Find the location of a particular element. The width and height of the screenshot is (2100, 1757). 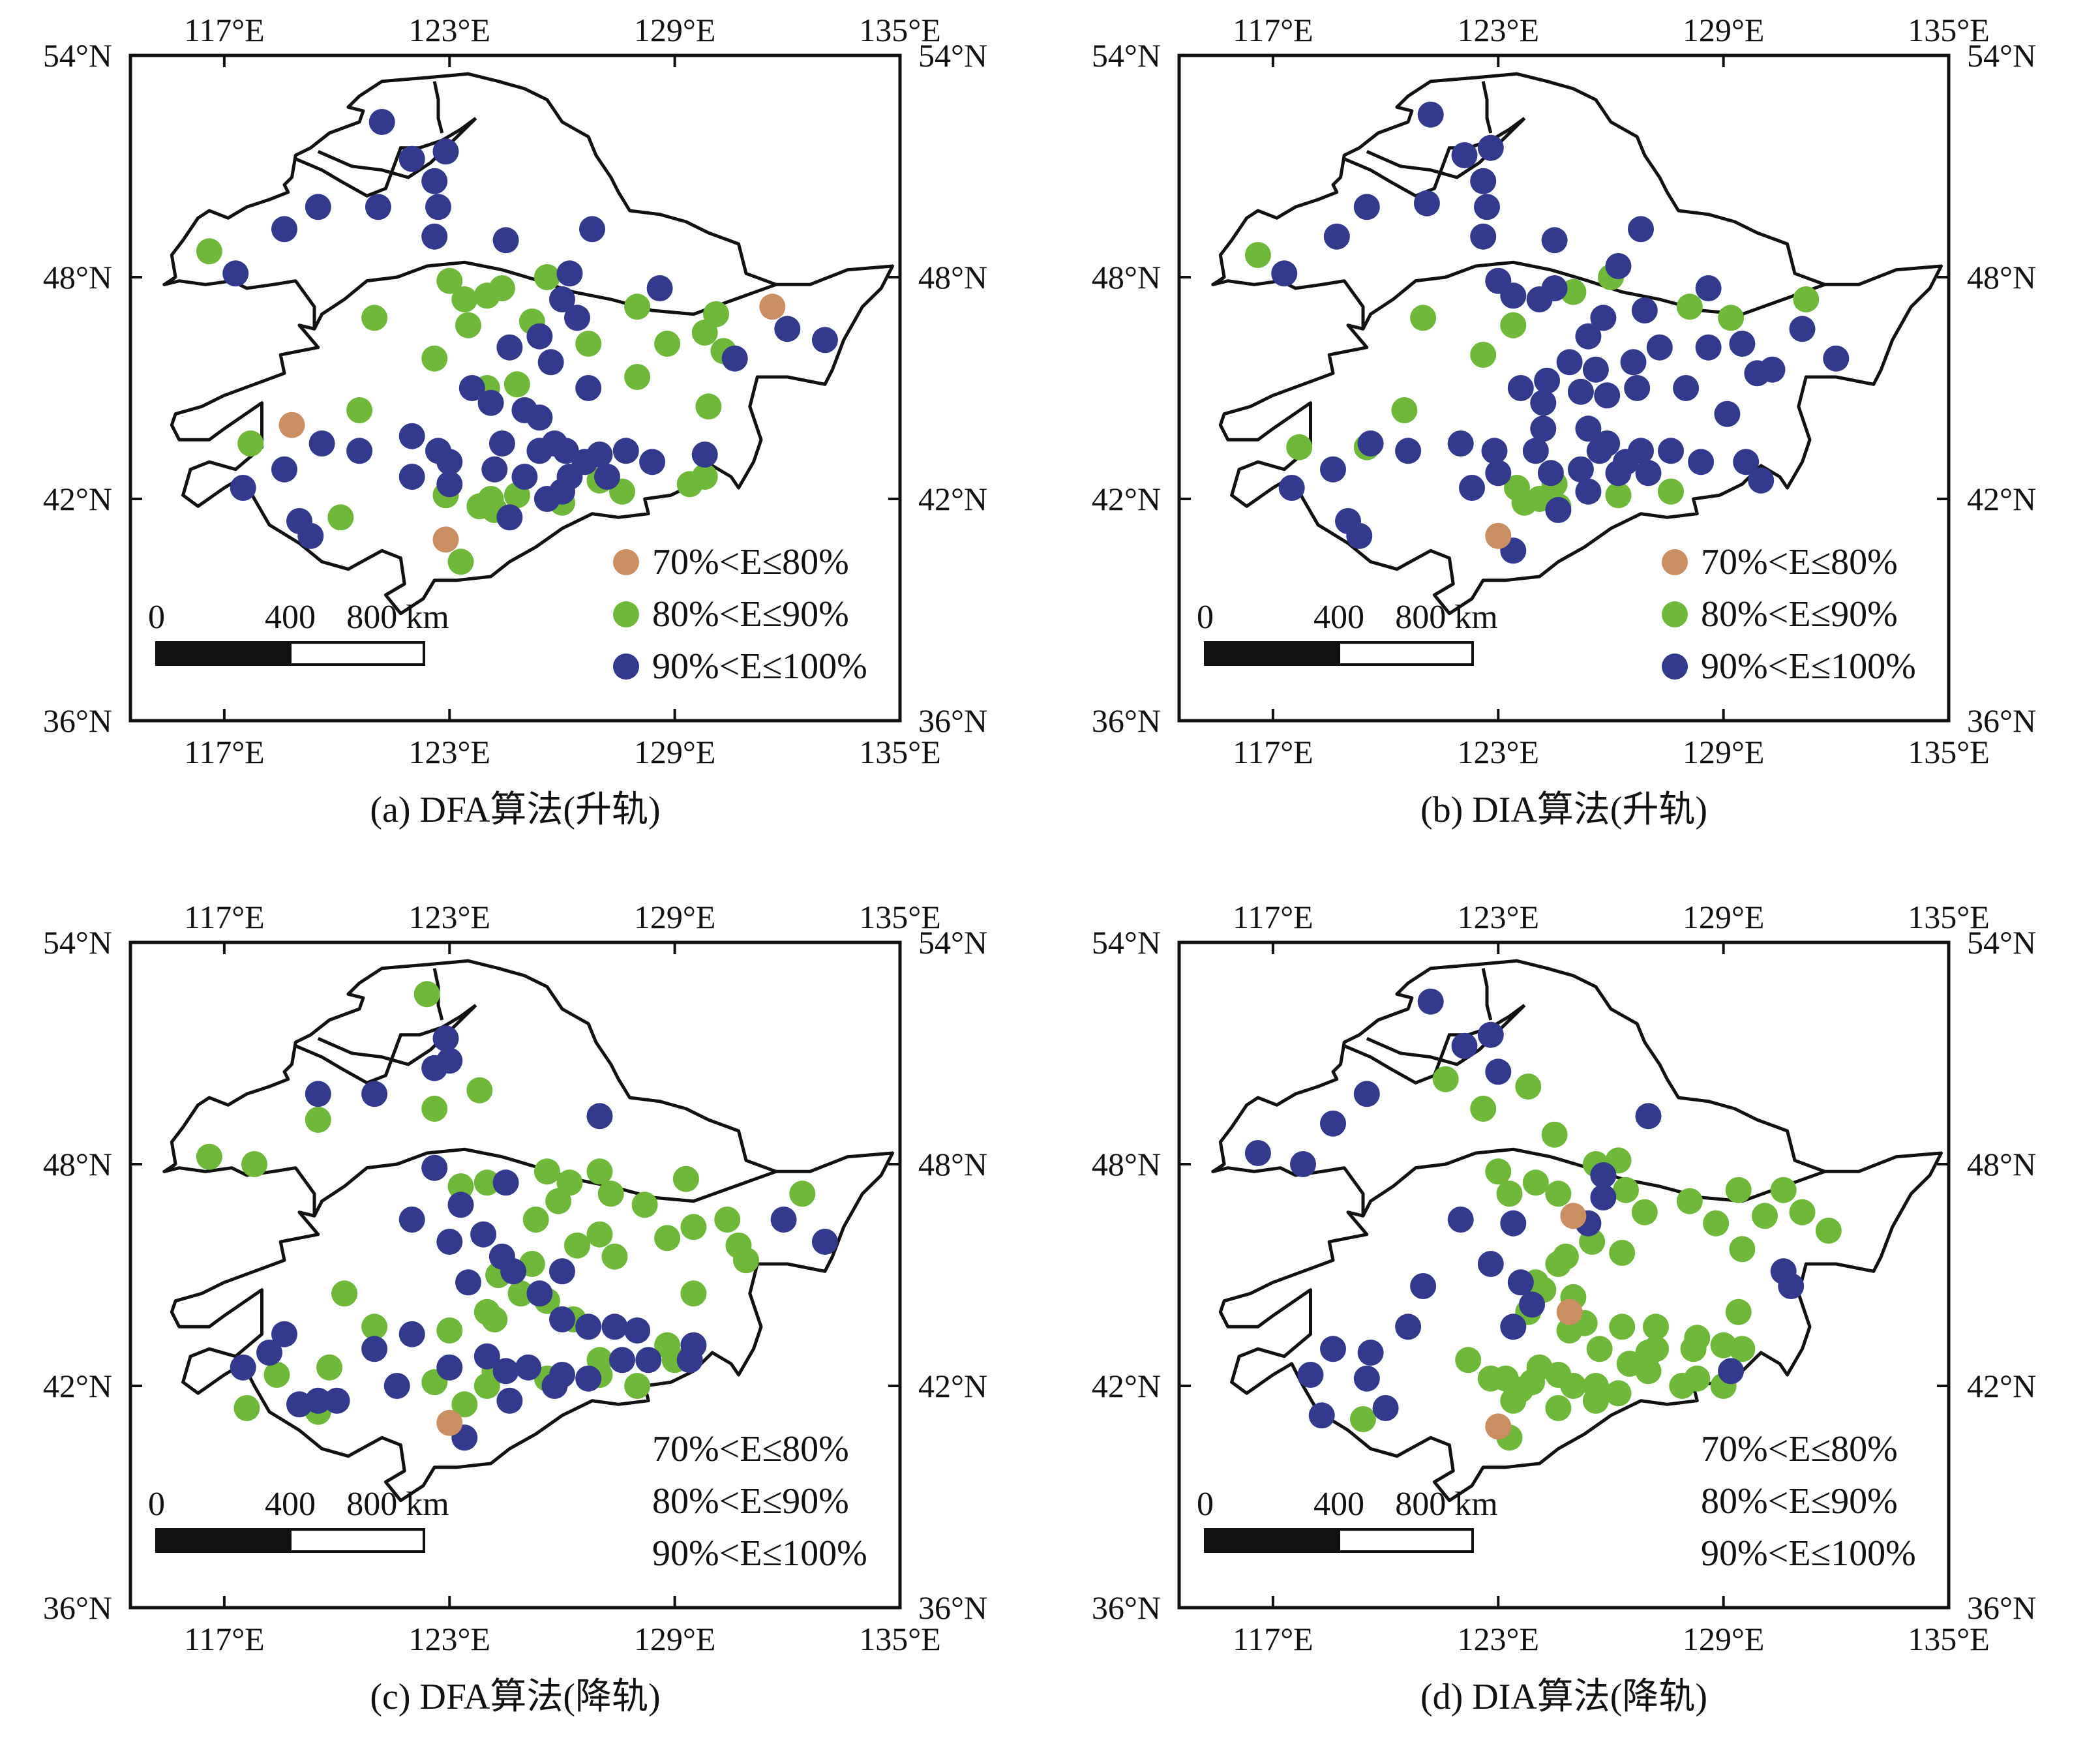

panel-caption: (b) DIA算法(升轨) is located at coordinates (1563, 810).